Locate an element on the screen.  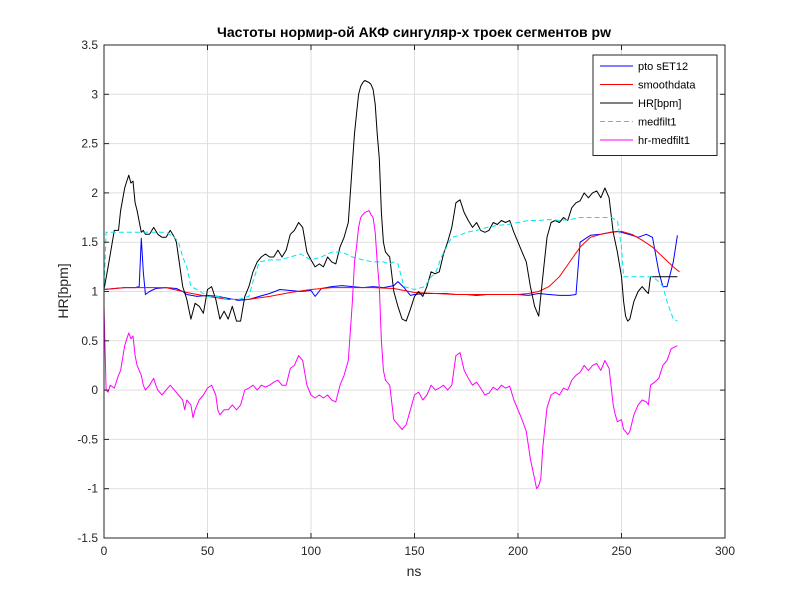
legend-entry: hr-medfilt1 is located at coordinates (664, 141).